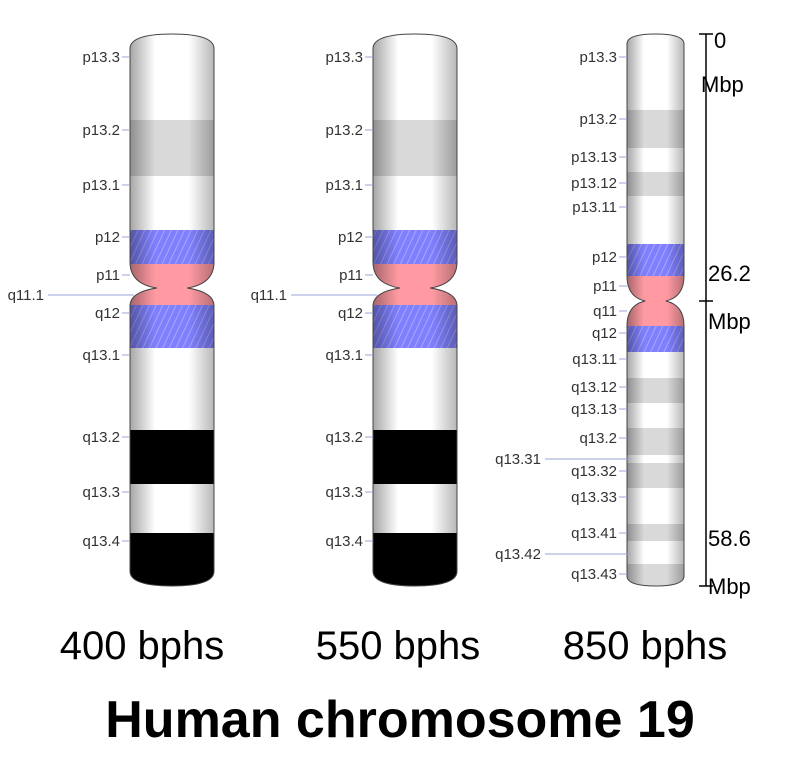 The image size is (800, 764). Describe the element at coordinates (518, 554) in the screenshot. I see `band-label-q13.42: q13.42` at that location.